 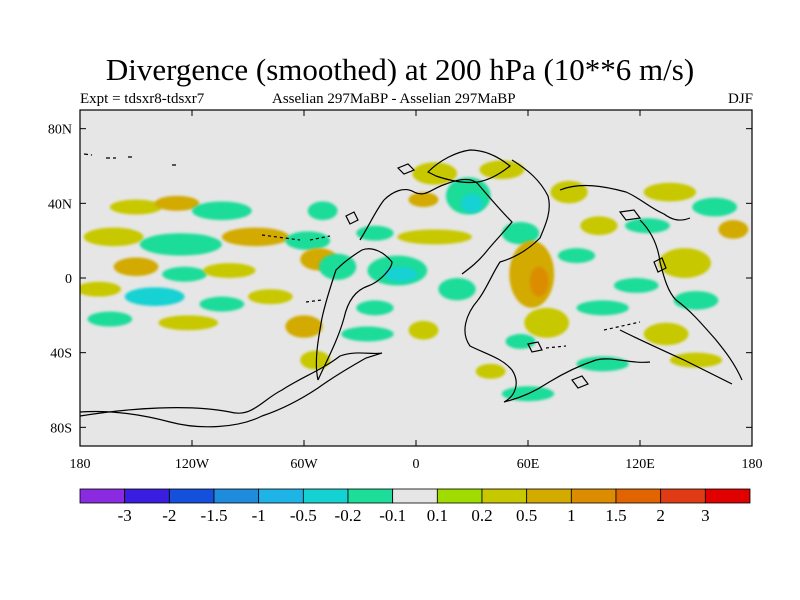 I want to click on lat-tick-label: 80S, so click(x=61, y=428).